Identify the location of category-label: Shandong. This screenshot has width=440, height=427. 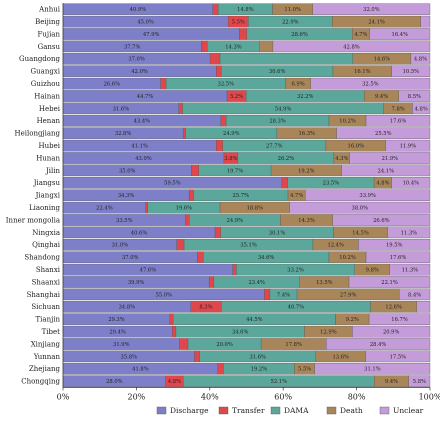
(42, 258).